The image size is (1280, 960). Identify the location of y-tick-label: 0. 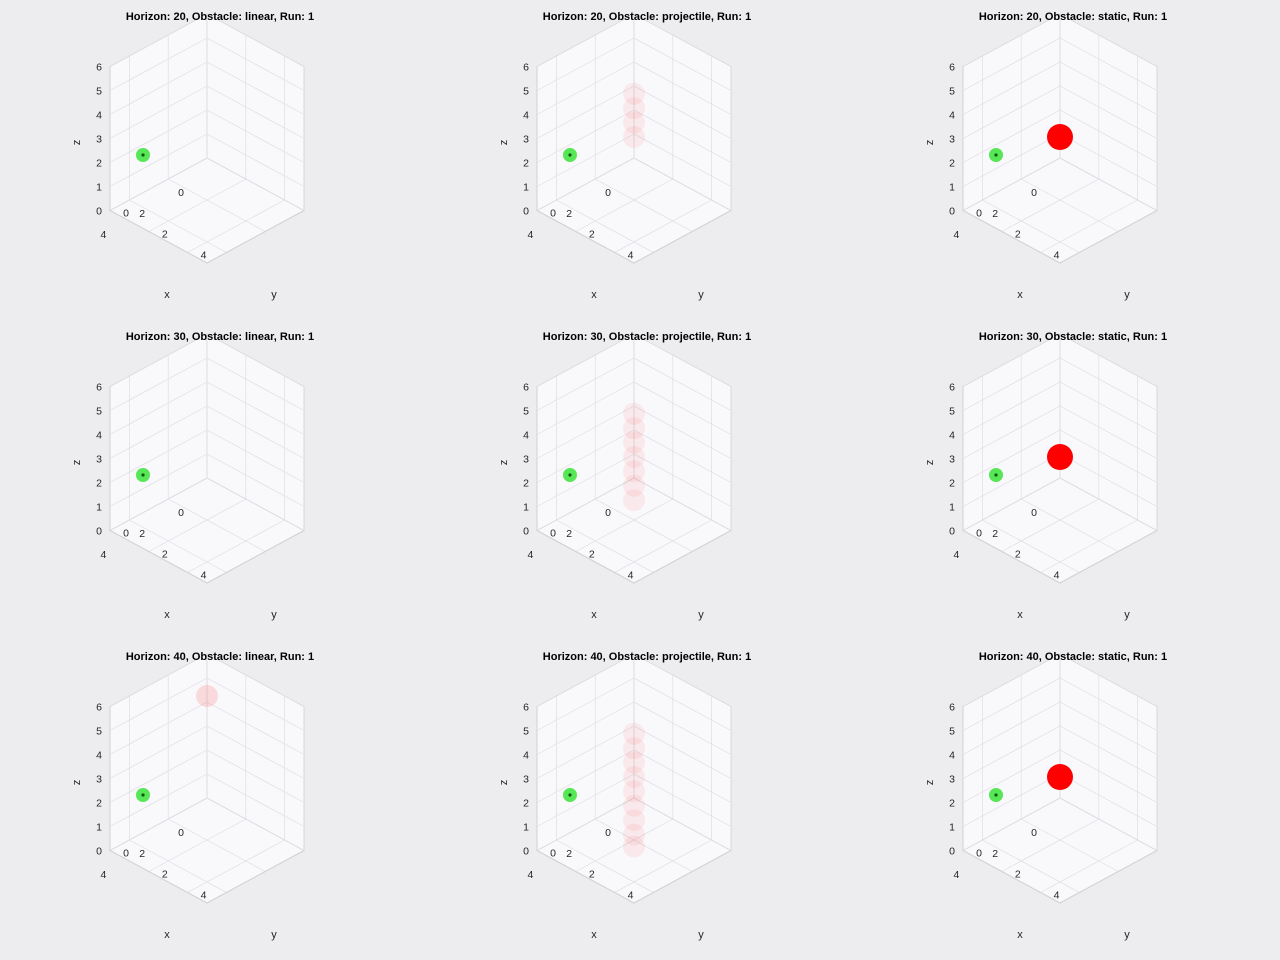
(126, 854).